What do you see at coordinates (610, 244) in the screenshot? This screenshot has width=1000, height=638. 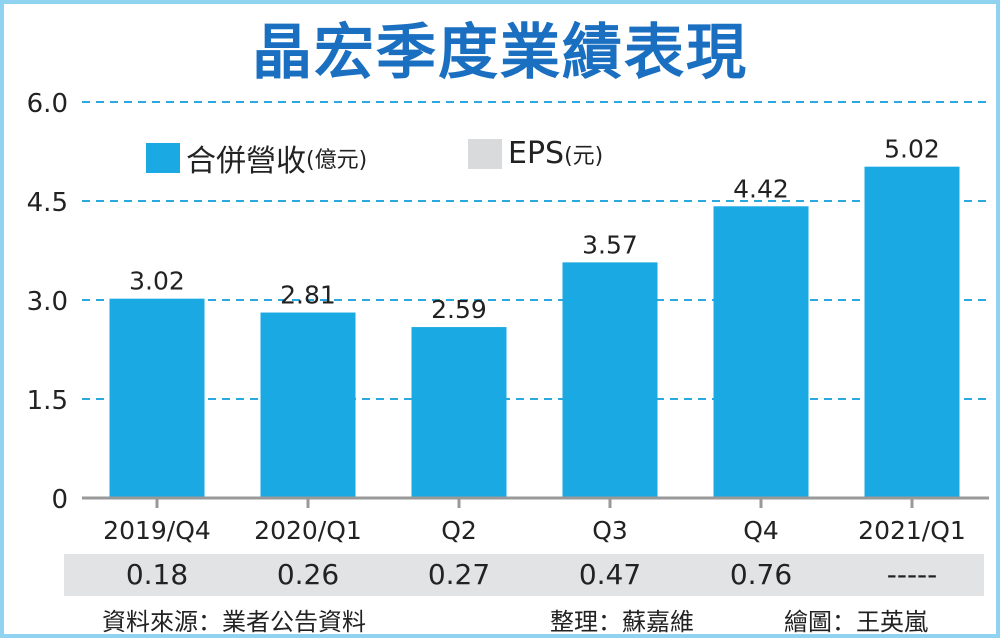 I see `data-label: 3.57` at bounding box center [610, 244].